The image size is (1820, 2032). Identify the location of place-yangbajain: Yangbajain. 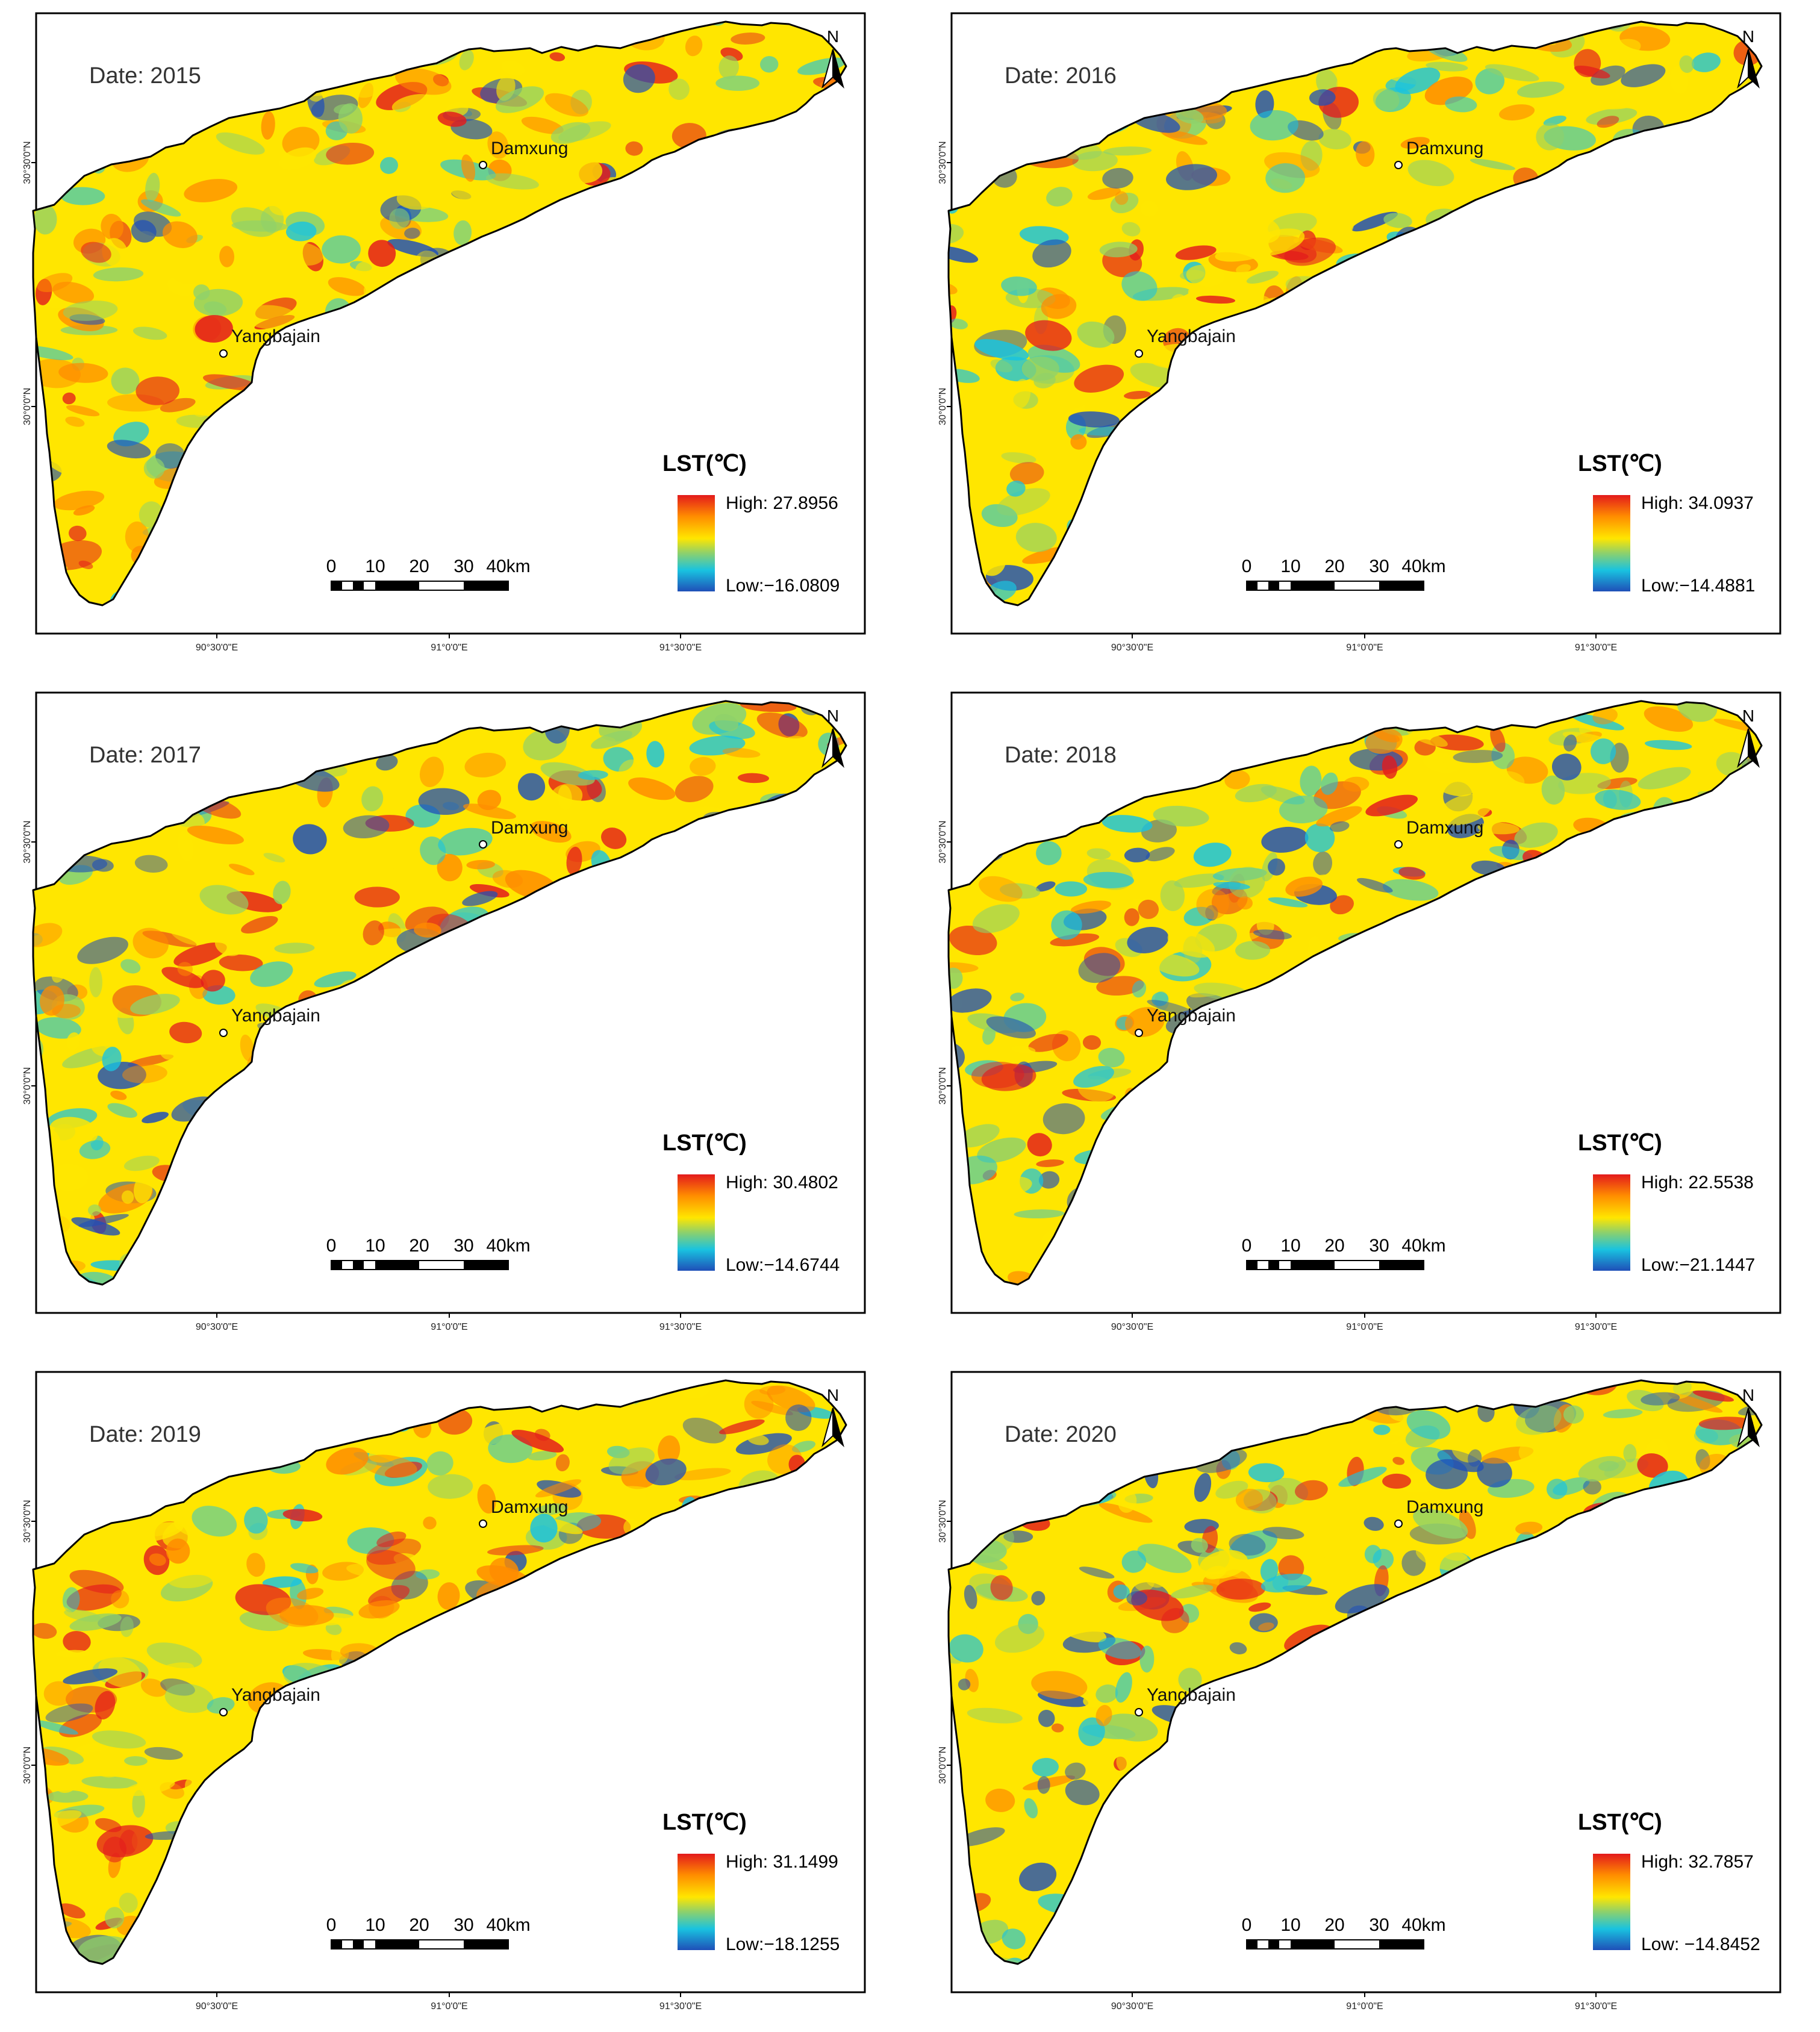
(1185, 1700).